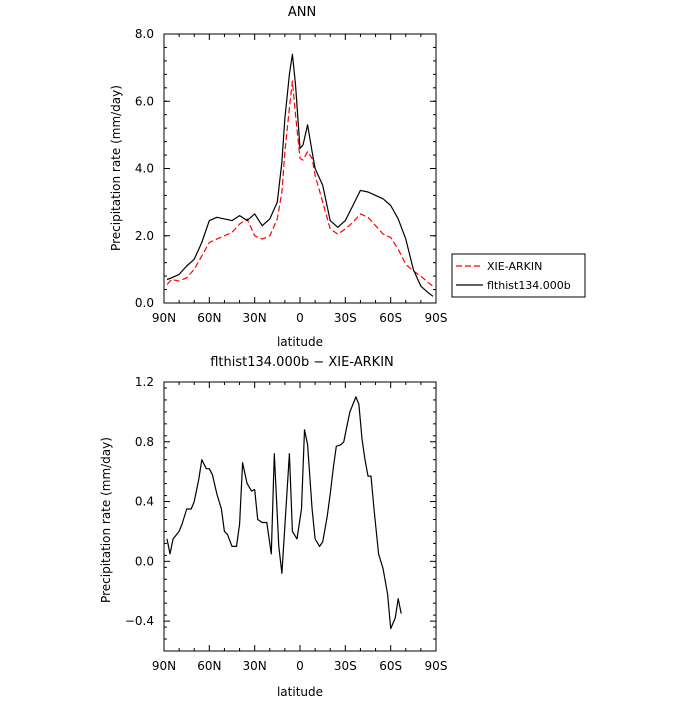 This screenshot has width=700, height=705. I want to click on legend-box, so click(518, 275).